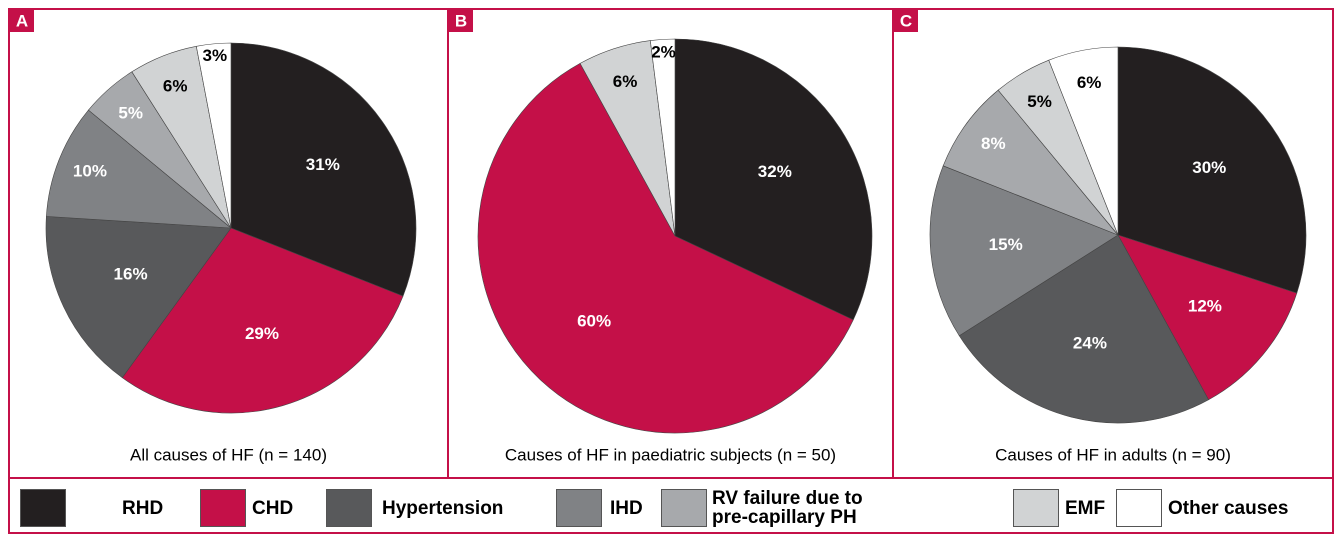  I want to click on slice-label: 2%, so click(663, 52).